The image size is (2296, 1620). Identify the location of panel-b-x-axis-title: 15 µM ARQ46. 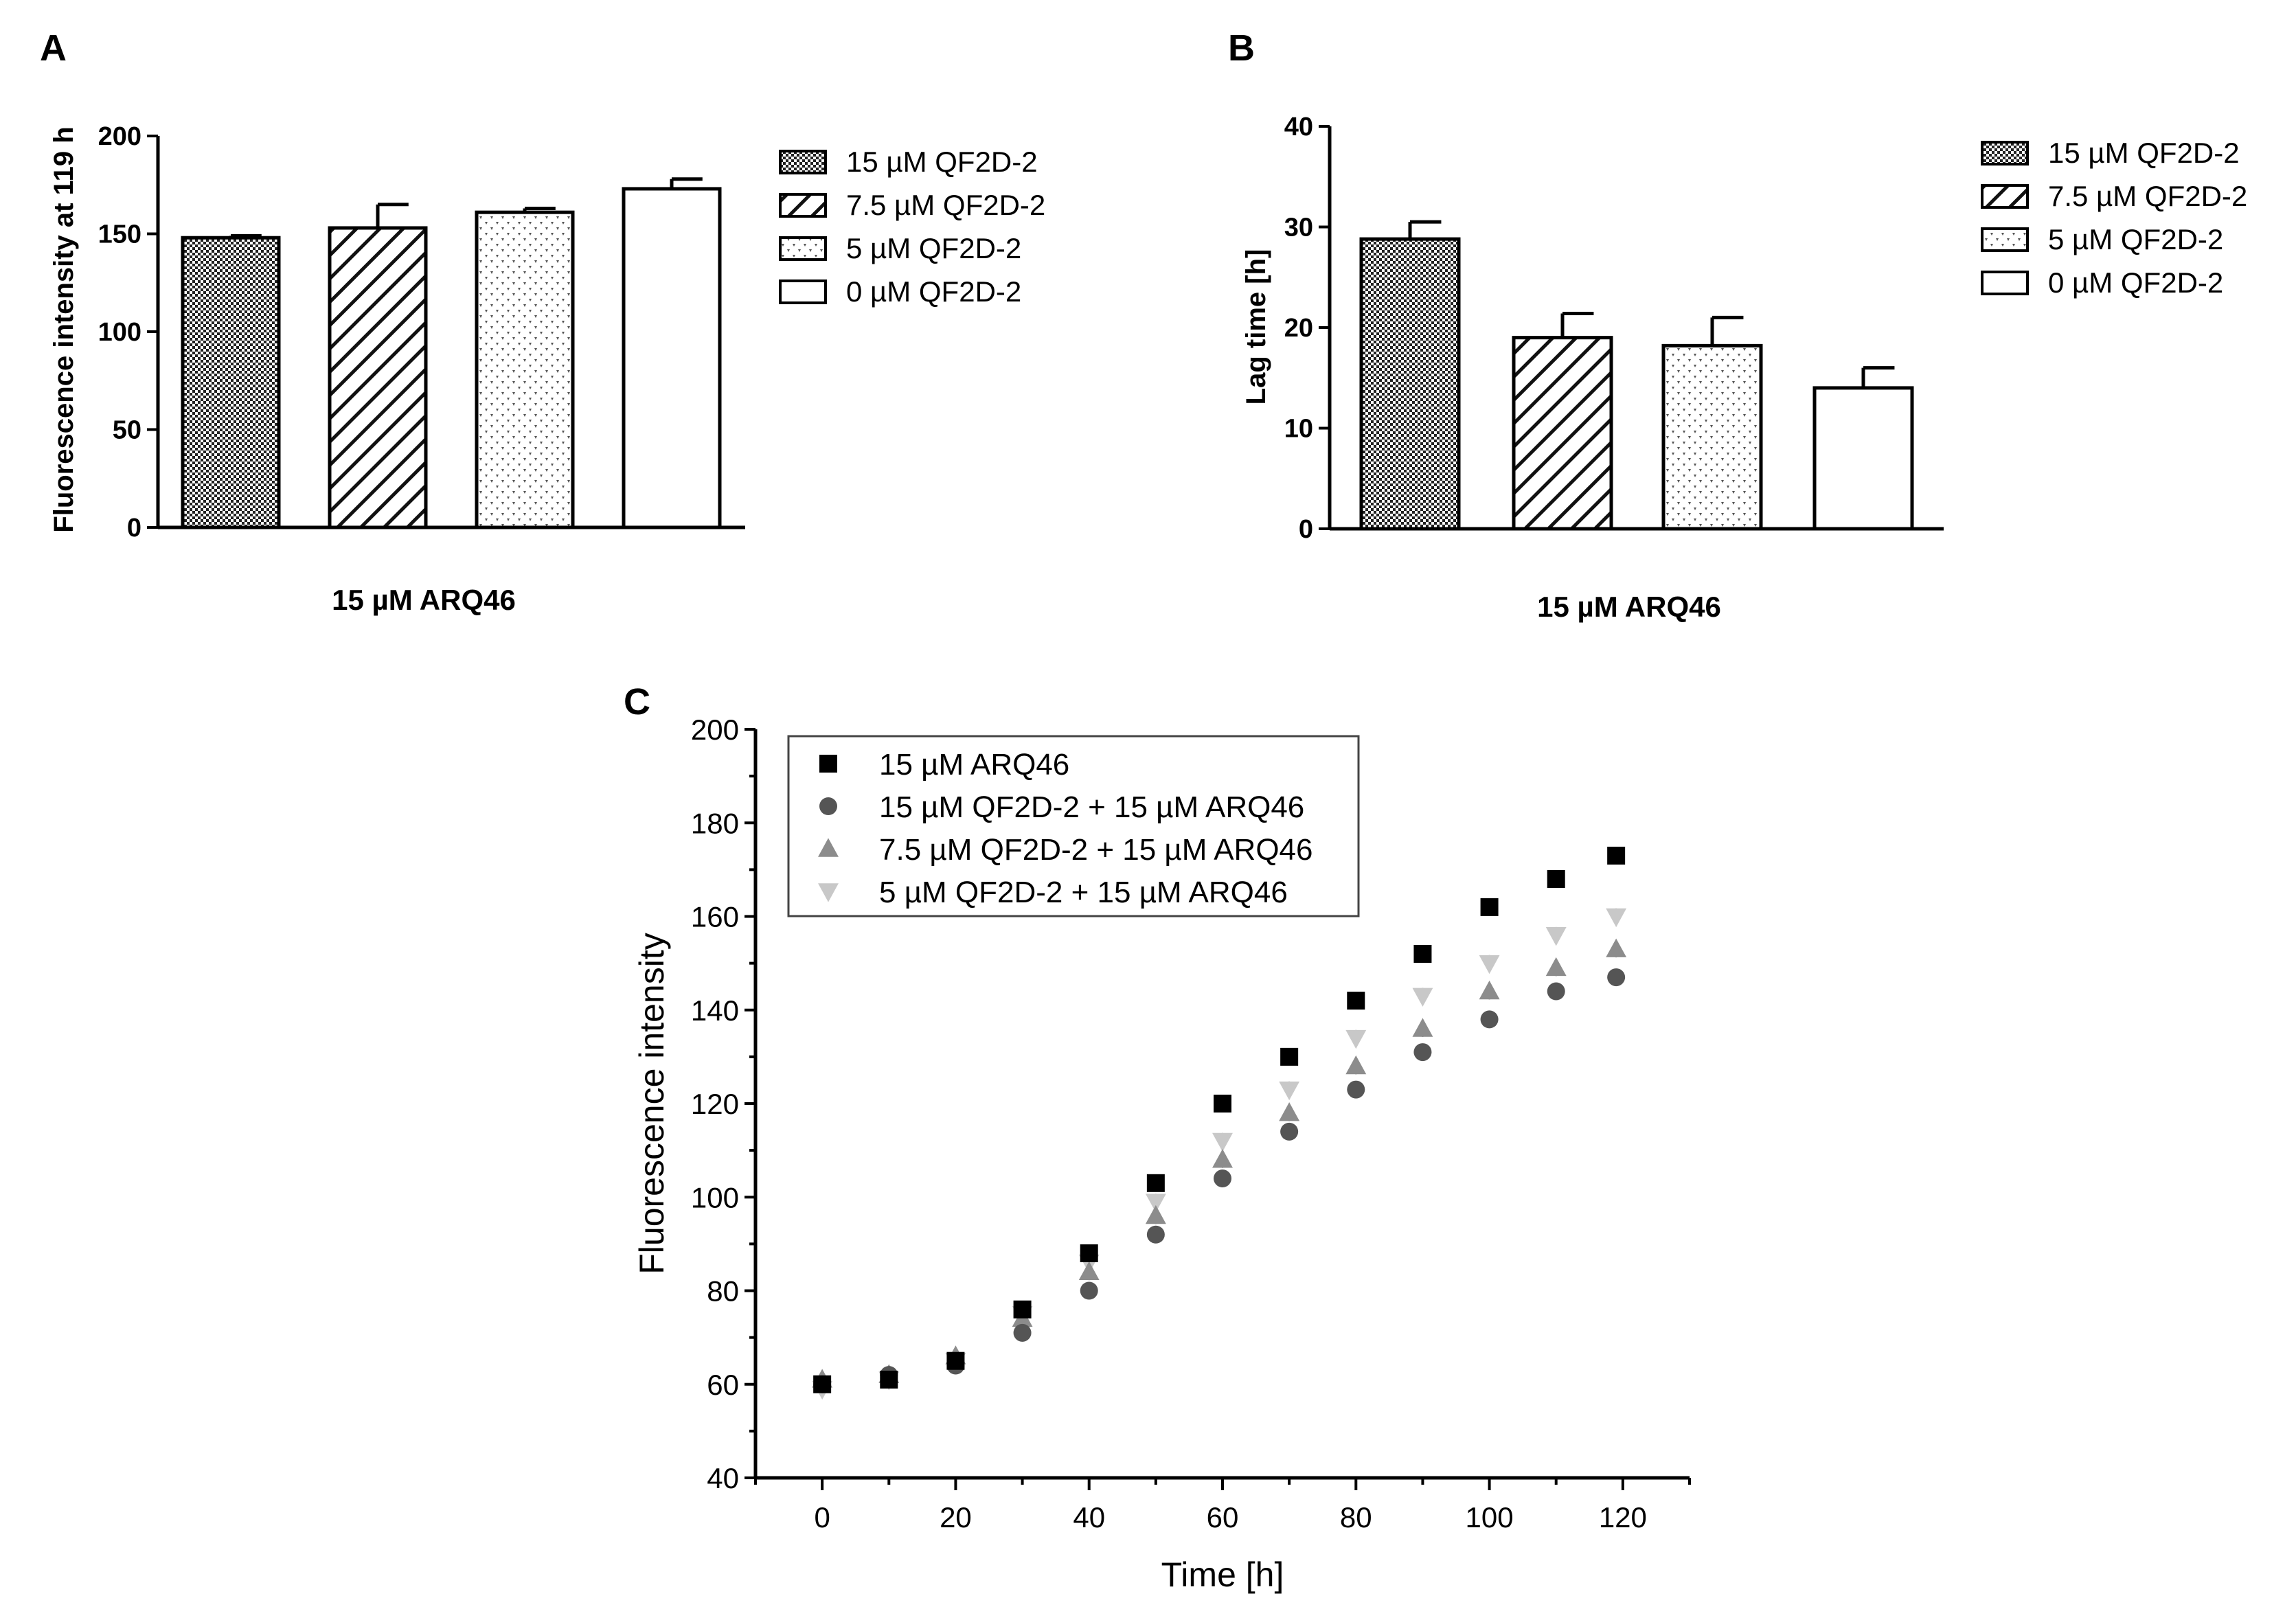
(1629, 607).